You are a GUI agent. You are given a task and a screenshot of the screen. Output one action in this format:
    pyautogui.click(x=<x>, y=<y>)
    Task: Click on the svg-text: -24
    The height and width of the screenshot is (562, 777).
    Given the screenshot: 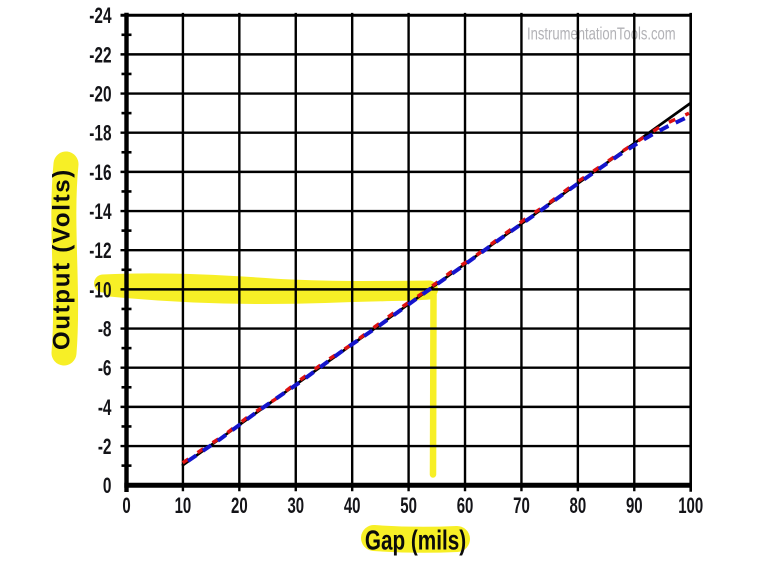 What is the action you would take?
    pyautogui.click(x=100, y=17)
    